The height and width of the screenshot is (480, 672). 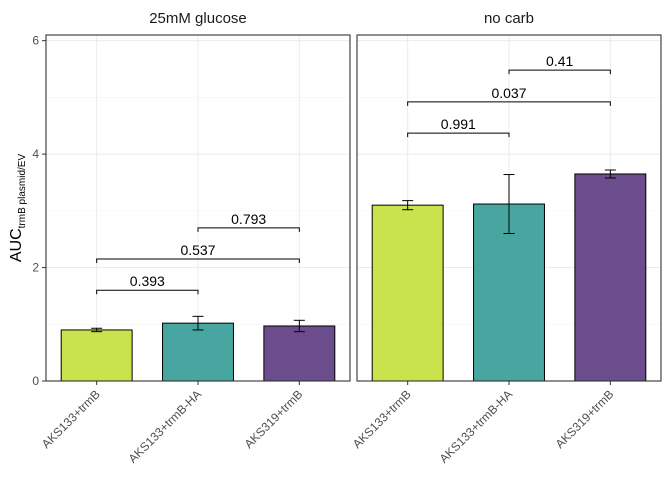 I want to click on comparison-bracket-3: 0.41, so click(x=559, y=64).